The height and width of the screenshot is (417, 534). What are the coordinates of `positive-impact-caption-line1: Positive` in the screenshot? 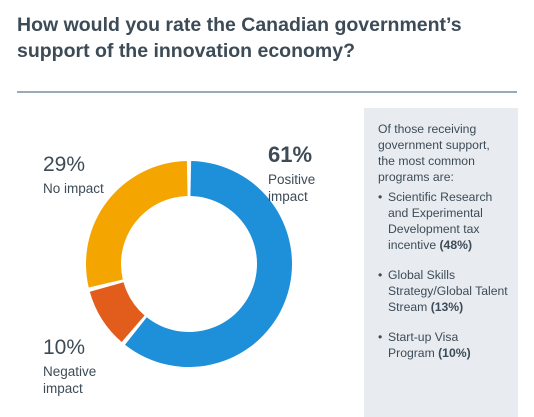 It's located at (292, 179).